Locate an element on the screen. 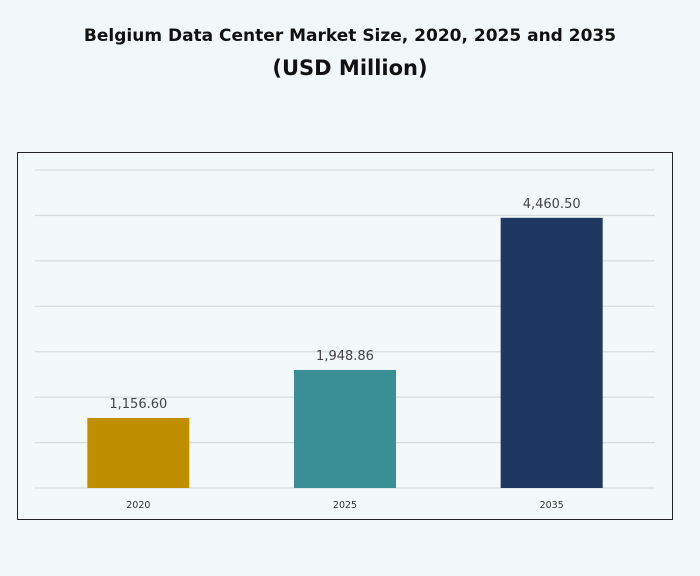 The height and width of the screenshot is (576, 700). data-label-2020: 1,156.60 is located at coordinates (138, 404).